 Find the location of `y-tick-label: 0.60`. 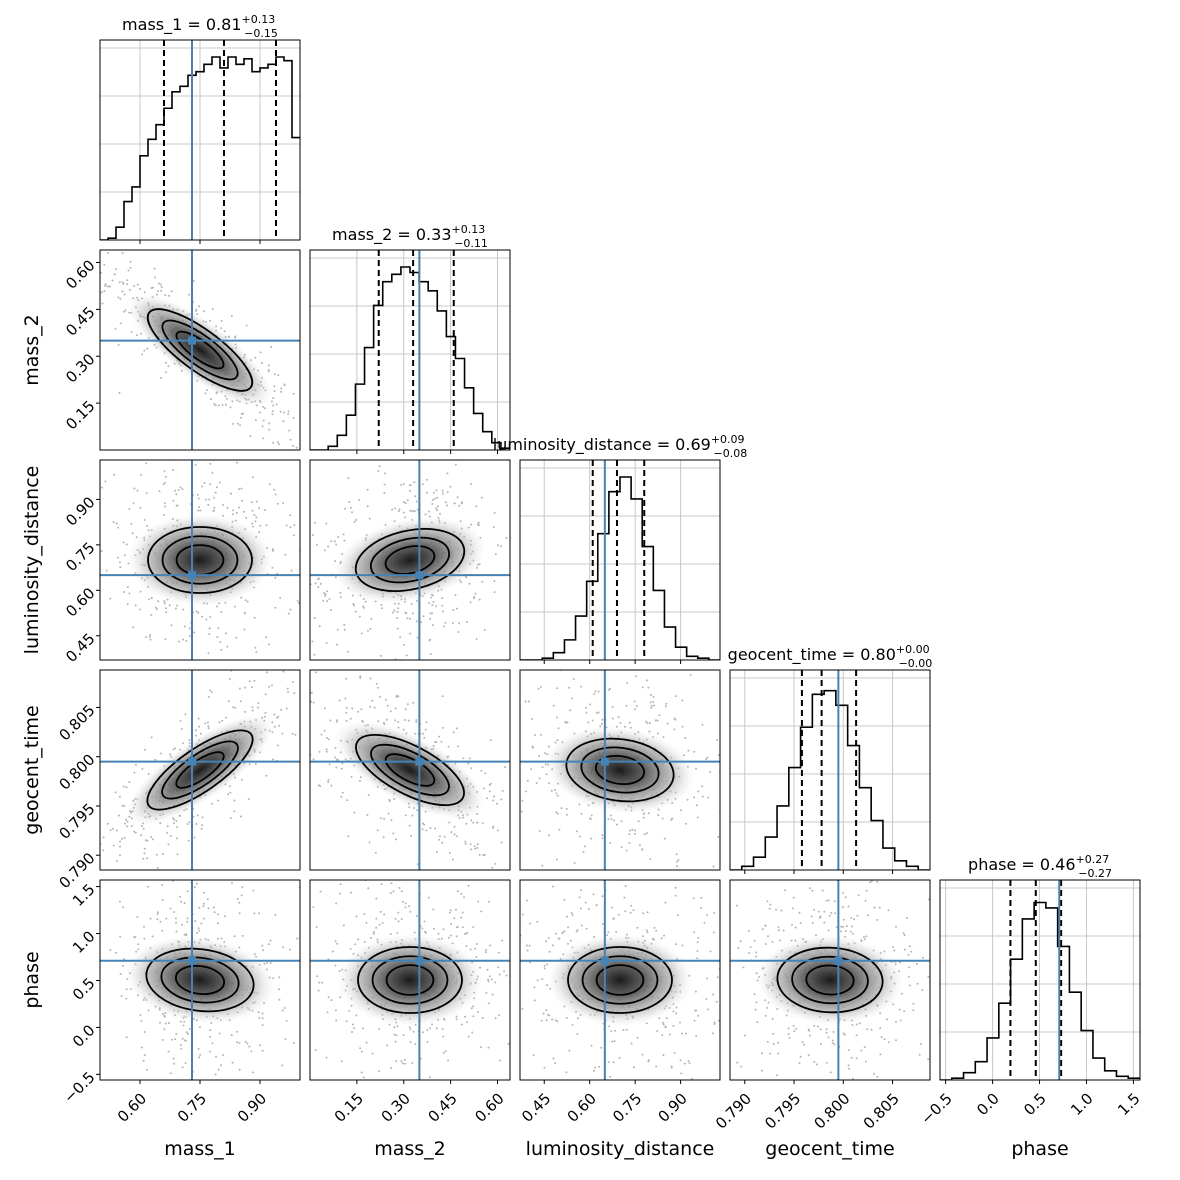

y-tick-label: 0.60 is located at coordinates (80, 602).